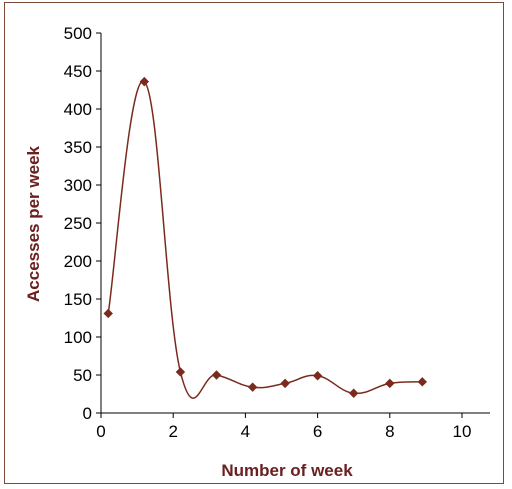 The image size is (512, 489). Describe the element at coordinates (78, 261) in the screenshot. I see `y-tick-label: 200` at that location.